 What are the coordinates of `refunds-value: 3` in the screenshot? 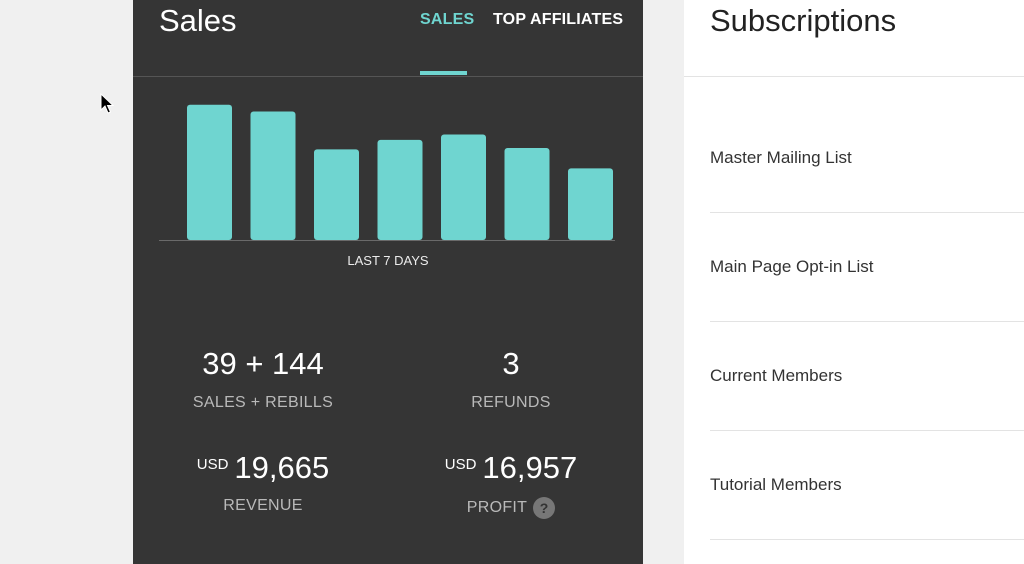 It's located at (511, 363).